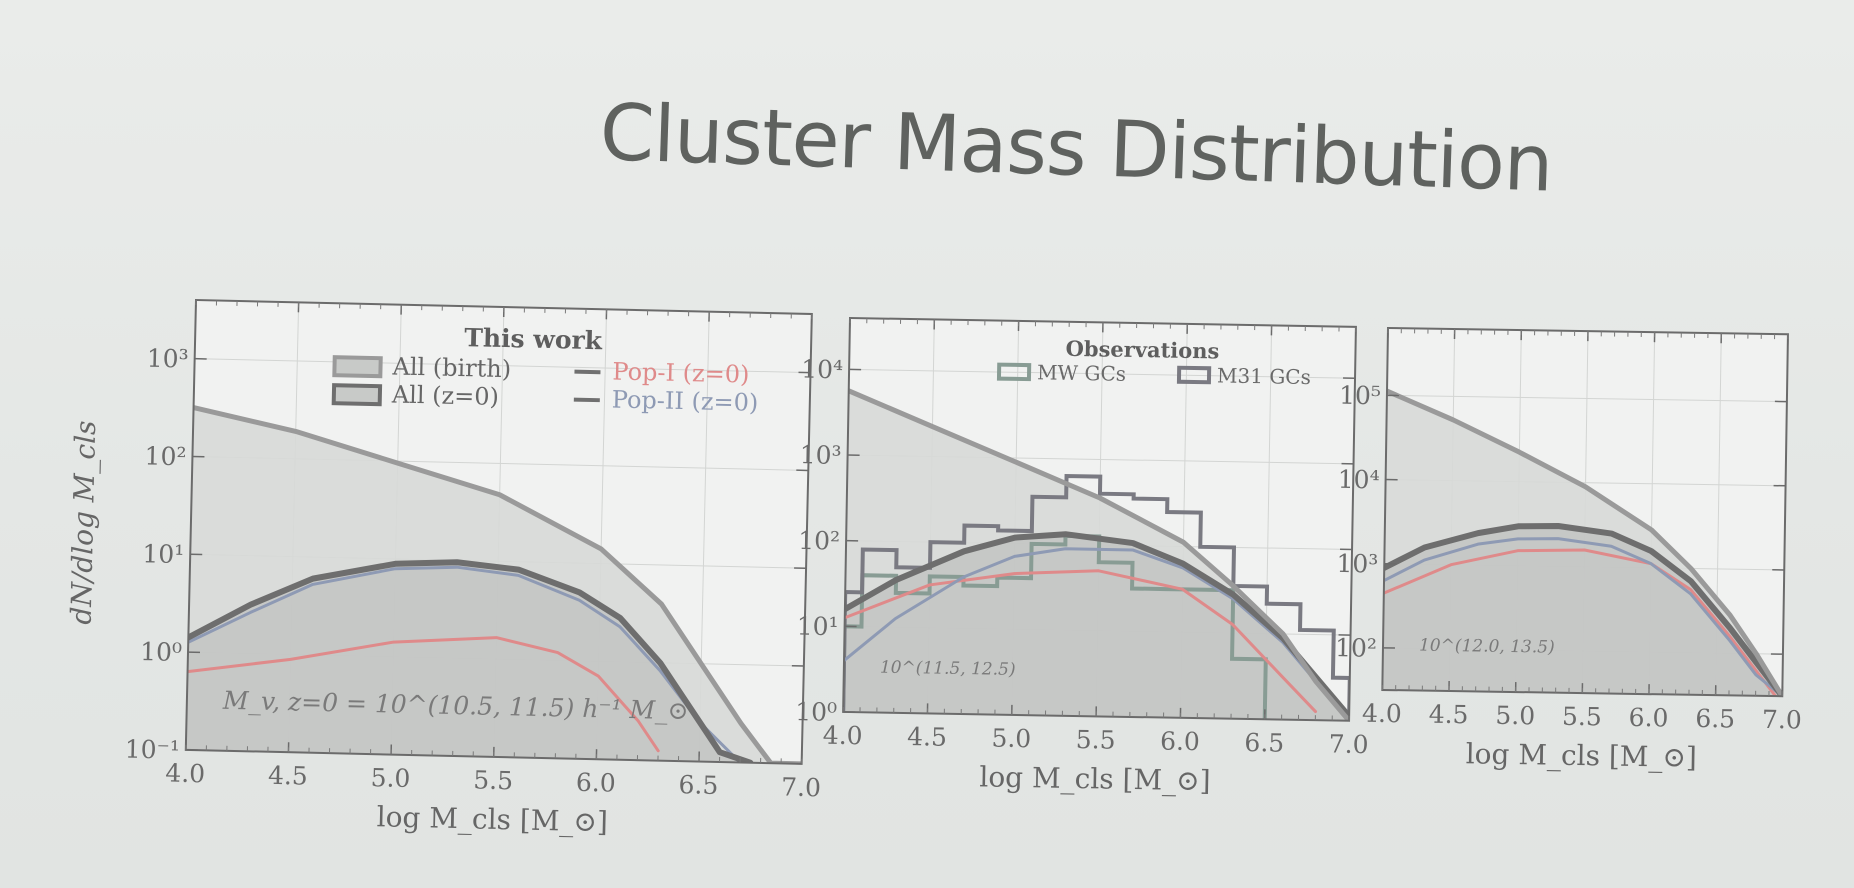 The image size is (1854, 888). I want to click on legend-title: Observations, so click(1142, 350).